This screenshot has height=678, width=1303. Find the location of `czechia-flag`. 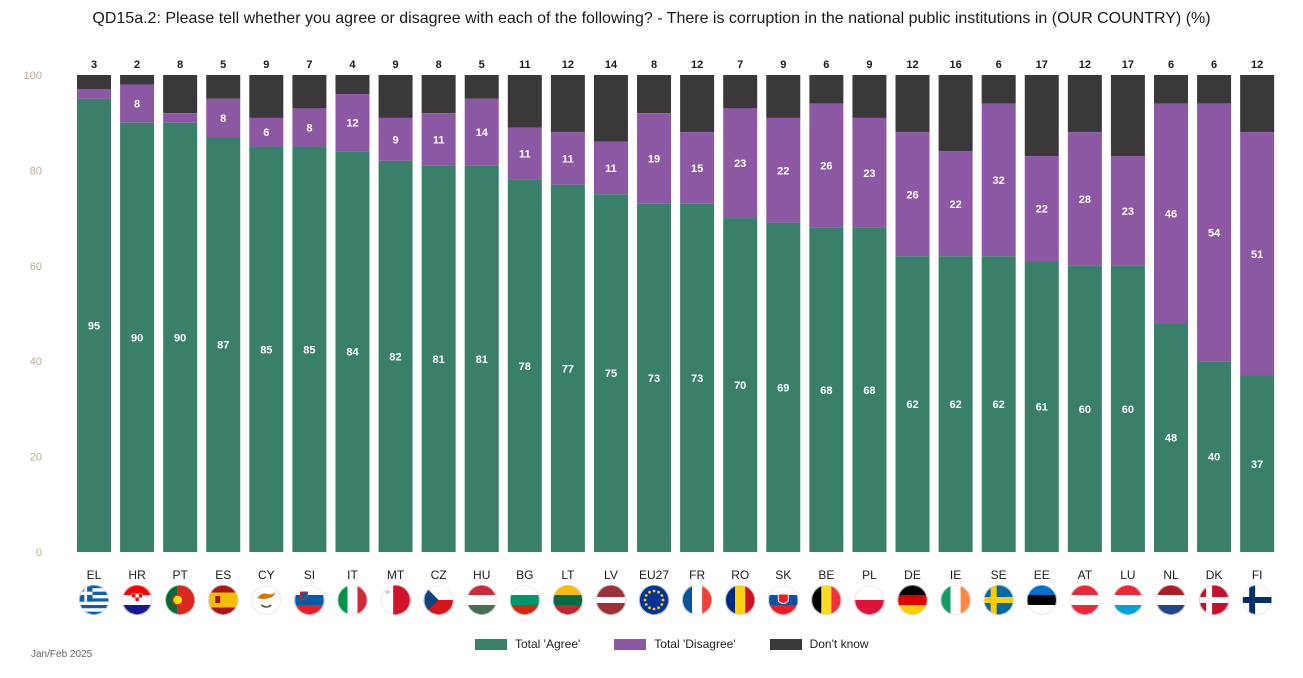

czechia-flag is located at coordinates (438, 600).